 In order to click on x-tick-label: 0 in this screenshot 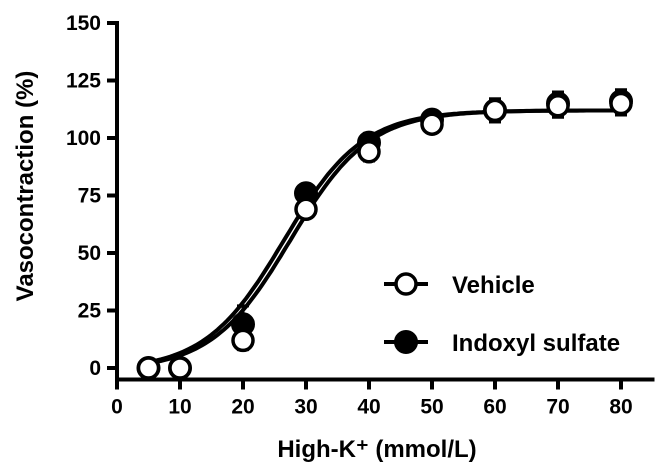, I will do `click(117, 407)`.